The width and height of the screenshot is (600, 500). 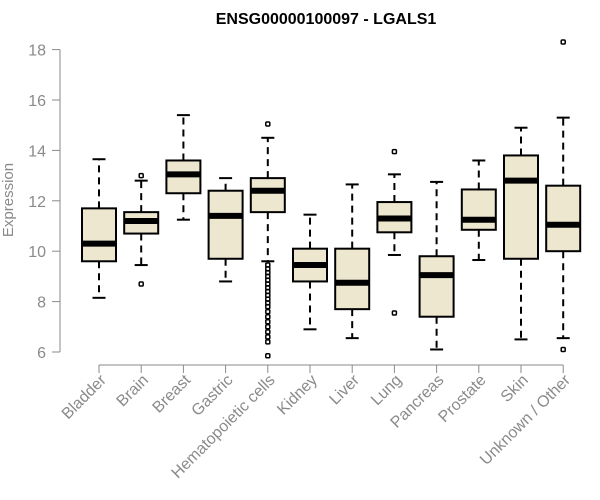 What do you see at coordinates (84, 396) in the screenshot?
I see `x-tick-label: Bladder` at bounding box center [84, 396].